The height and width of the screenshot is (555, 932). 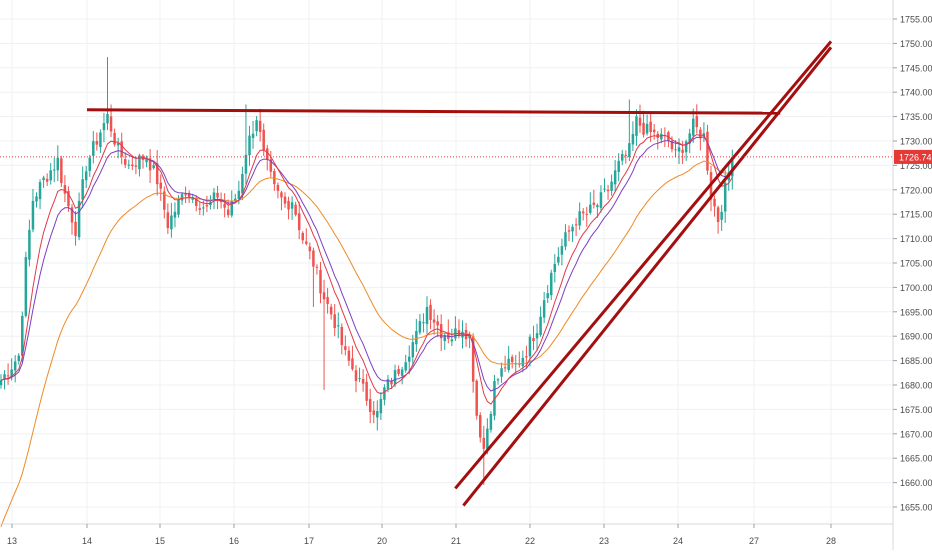 What do you see at coordinates (913, 156) in the screenshot?
I see `last-price-badge-bg` at bounding box center [913, 156].